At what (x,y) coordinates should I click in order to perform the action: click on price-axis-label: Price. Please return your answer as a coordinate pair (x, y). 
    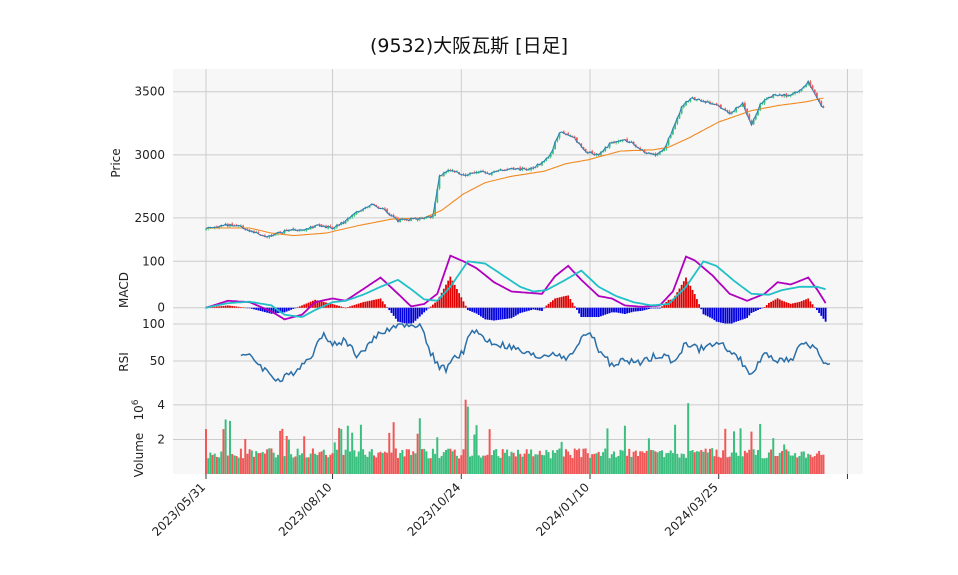
    Looking at the image, I should click on (116, 162).